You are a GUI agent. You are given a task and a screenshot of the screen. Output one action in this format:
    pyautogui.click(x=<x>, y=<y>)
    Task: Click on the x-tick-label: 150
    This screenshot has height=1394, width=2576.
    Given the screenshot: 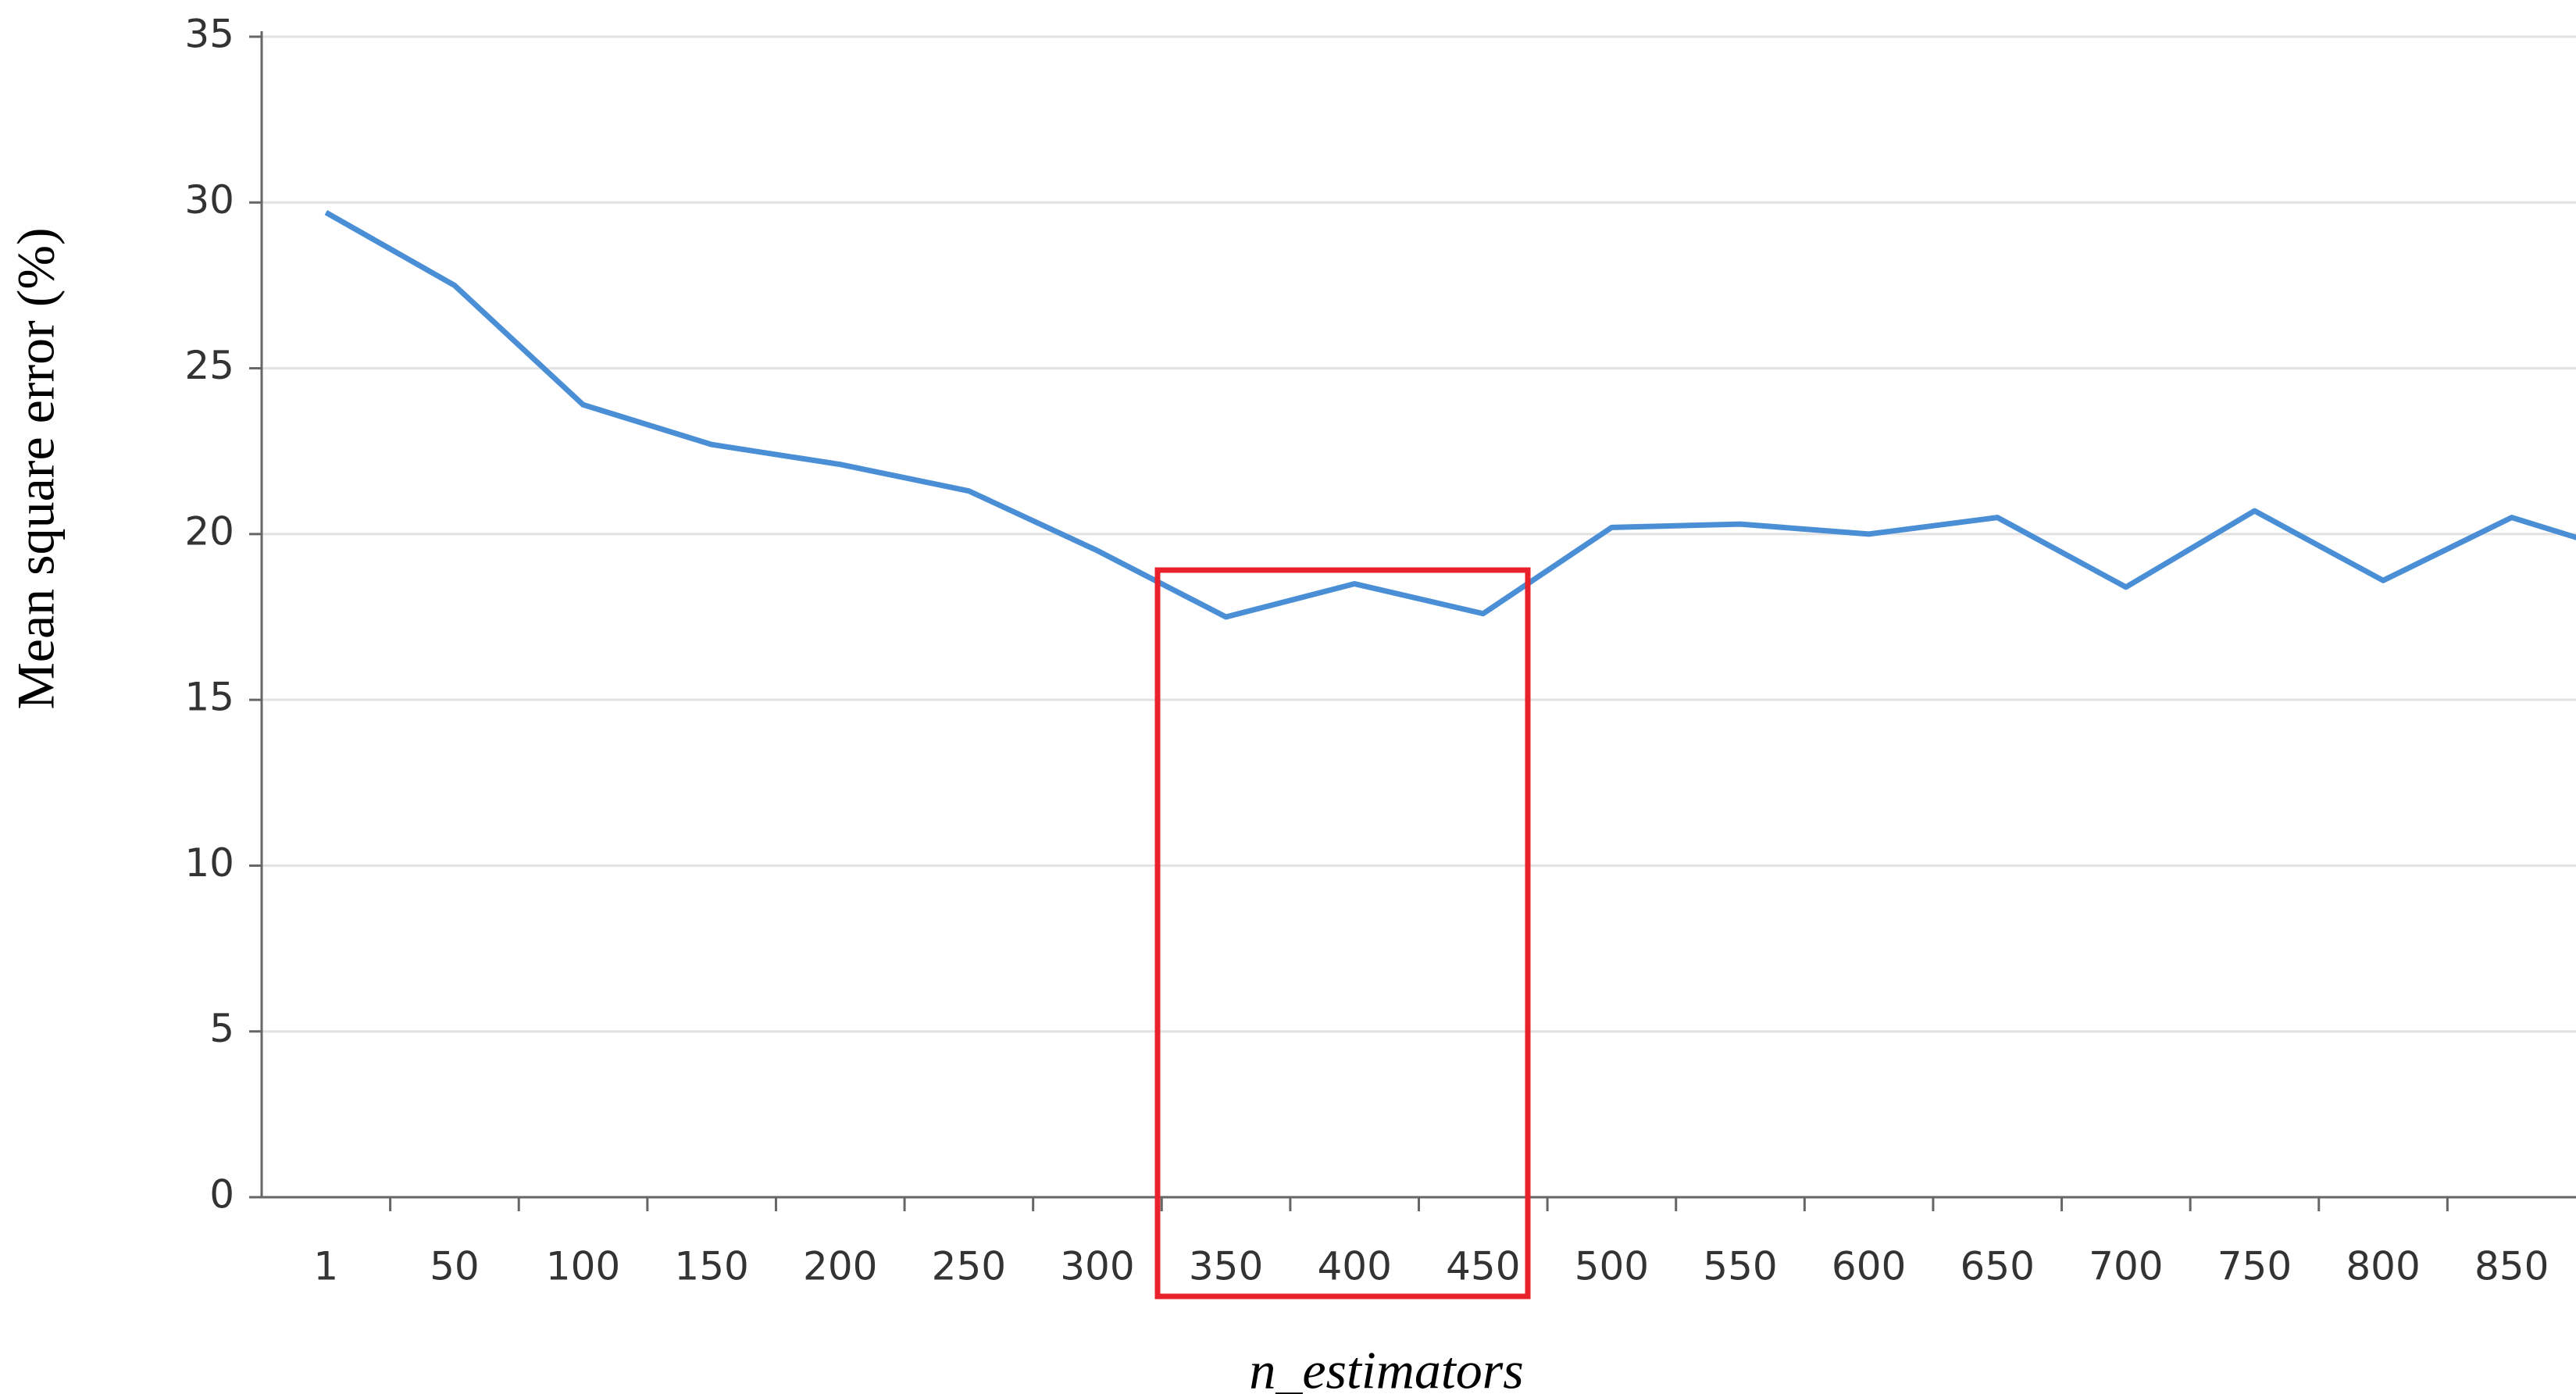 What is the action you would take?
    pyautogui.click(x=711, y=1266)
    